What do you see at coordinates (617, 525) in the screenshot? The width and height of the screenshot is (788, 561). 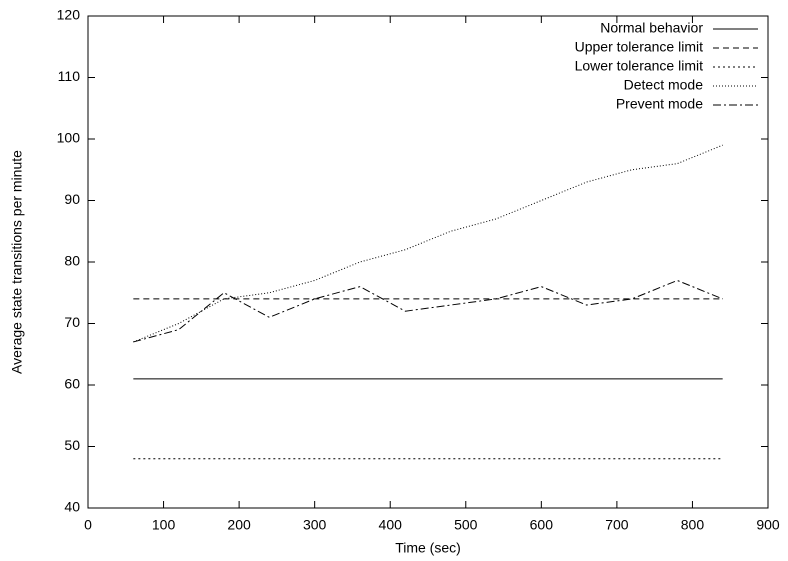 I see `x-tick-label: 700` at bounding box center [617, 525].